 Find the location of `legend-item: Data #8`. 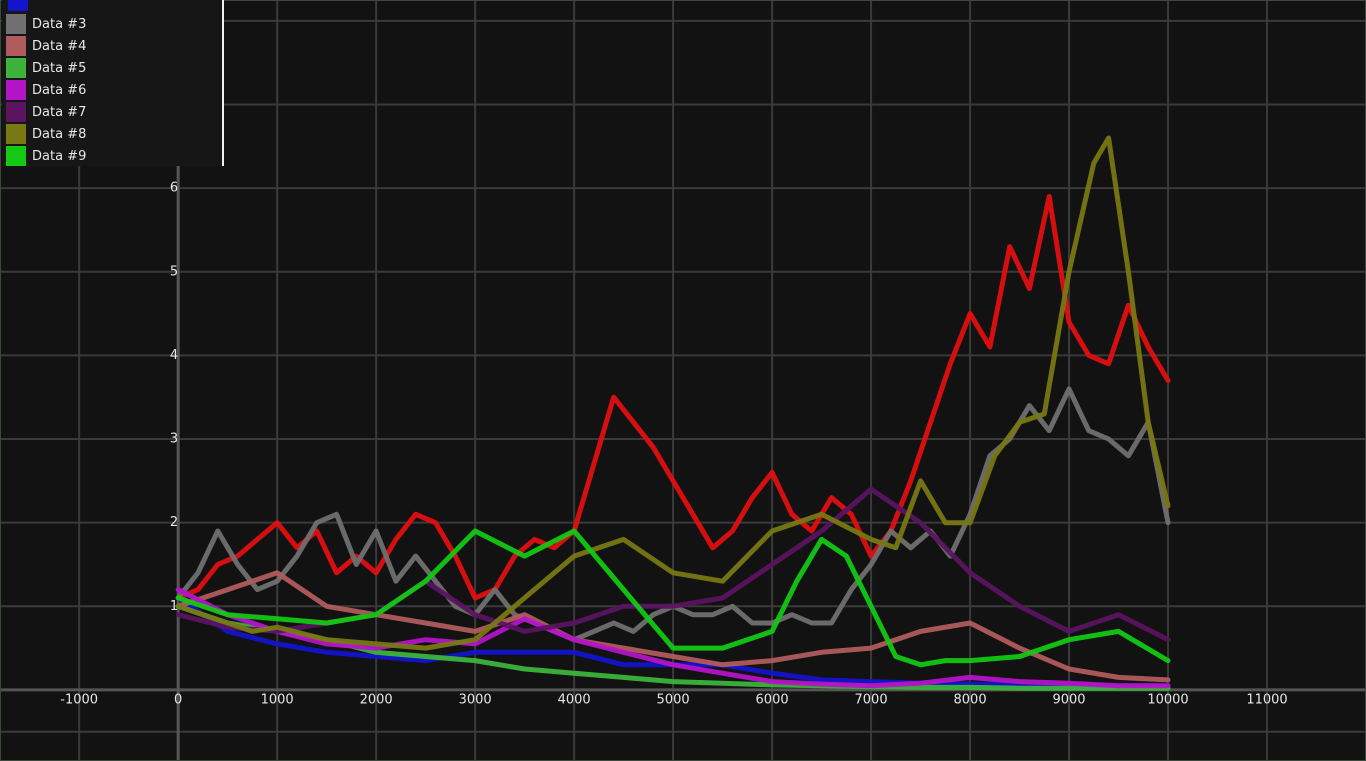

legend-item: Data #8 is located at coordinates (44, 134).